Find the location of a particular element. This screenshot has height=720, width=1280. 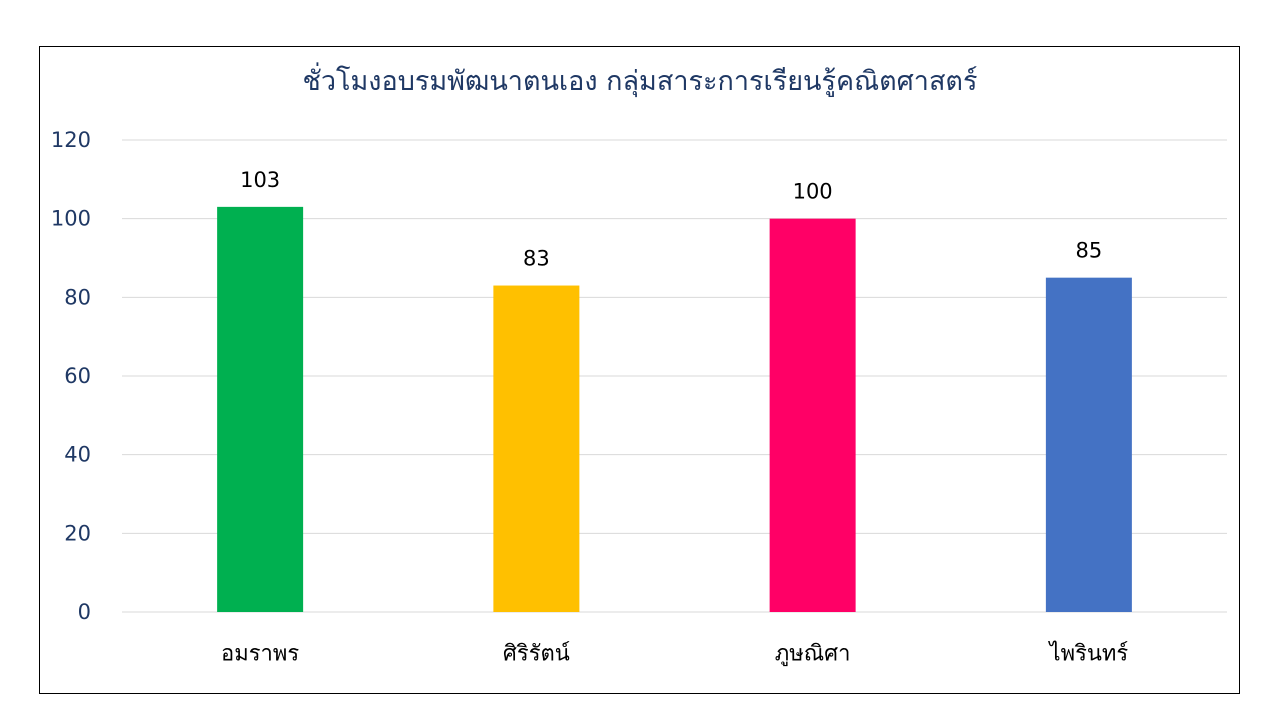

y-axis-ticks: 0 20 40 60 80 100 120 is located at coordinates (71, 376).